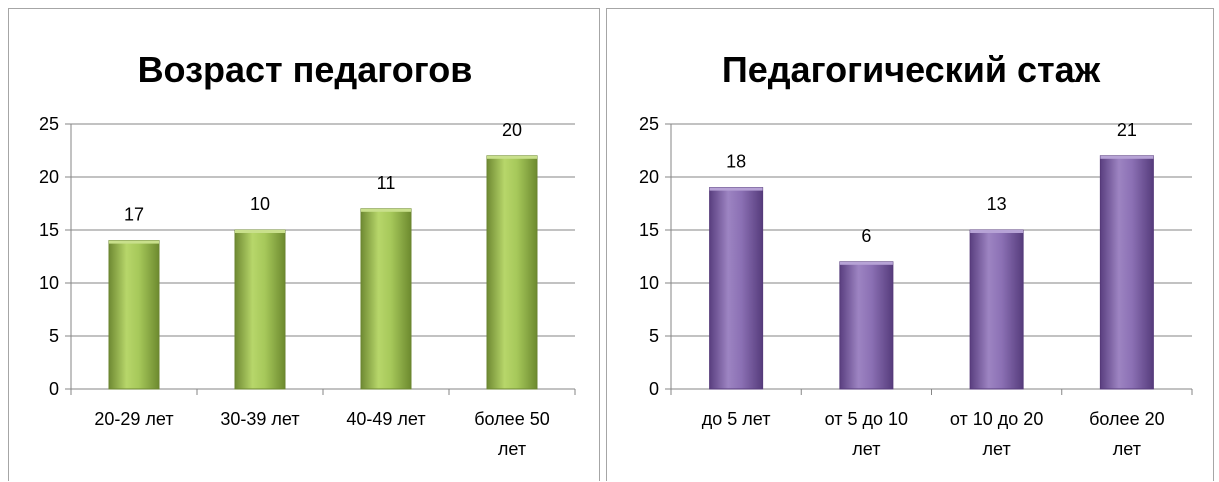 Image resolution: width=1219 pixels, height=482 pixels. What do you see at coordinates (1127, 130) in the screenshot?
I see `data-label: 21` at bounding box center [1127, 130].